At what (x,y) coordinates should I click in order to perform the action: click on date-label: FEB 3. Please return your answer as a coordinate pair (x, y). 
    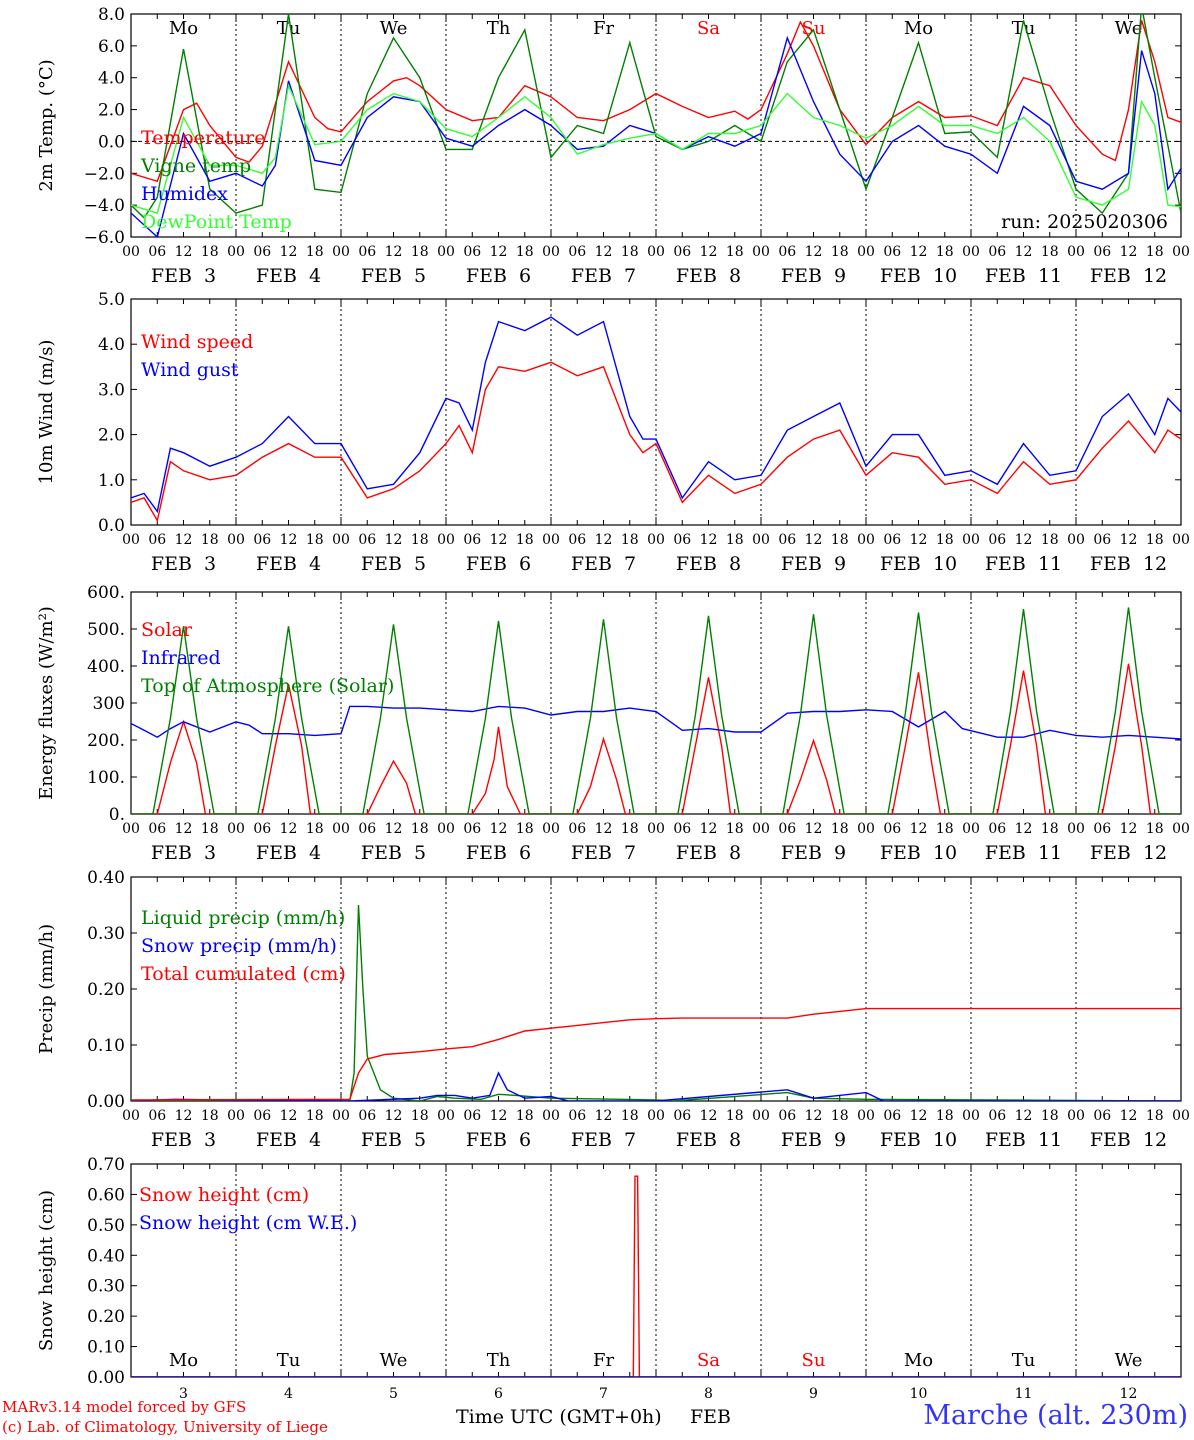
    Looking at the image, I should click on (183, 1140).